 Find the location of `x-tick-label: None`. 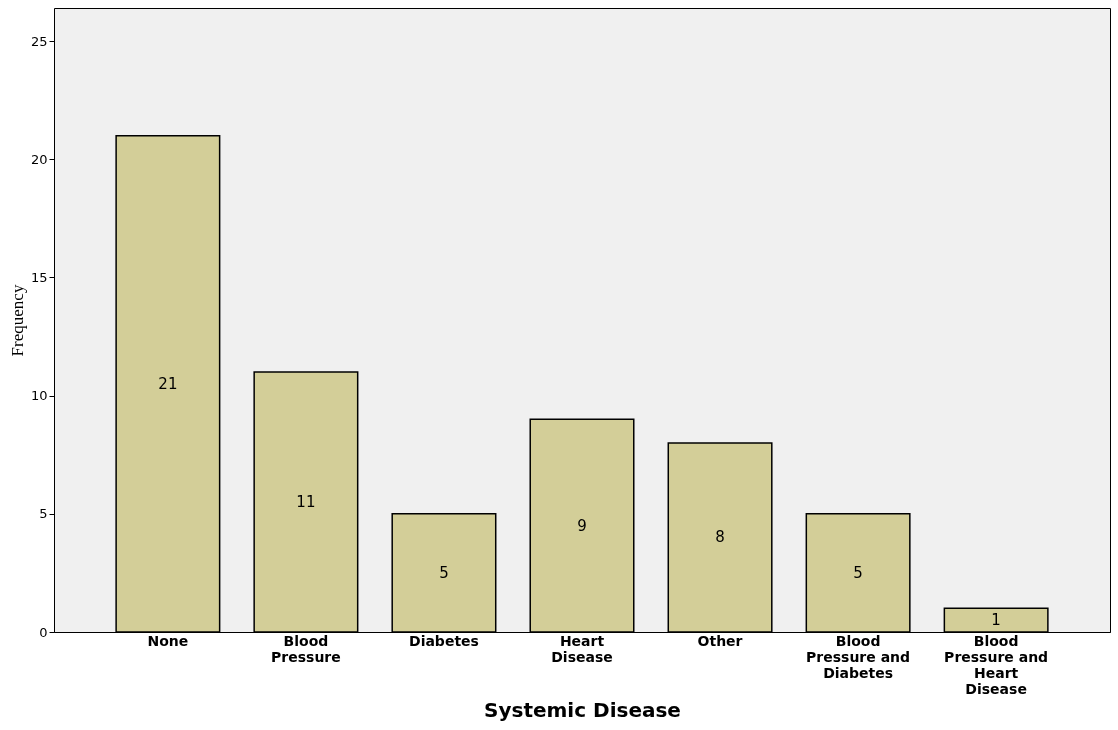

x-tick-label: None is located at coordinates (168, 640).